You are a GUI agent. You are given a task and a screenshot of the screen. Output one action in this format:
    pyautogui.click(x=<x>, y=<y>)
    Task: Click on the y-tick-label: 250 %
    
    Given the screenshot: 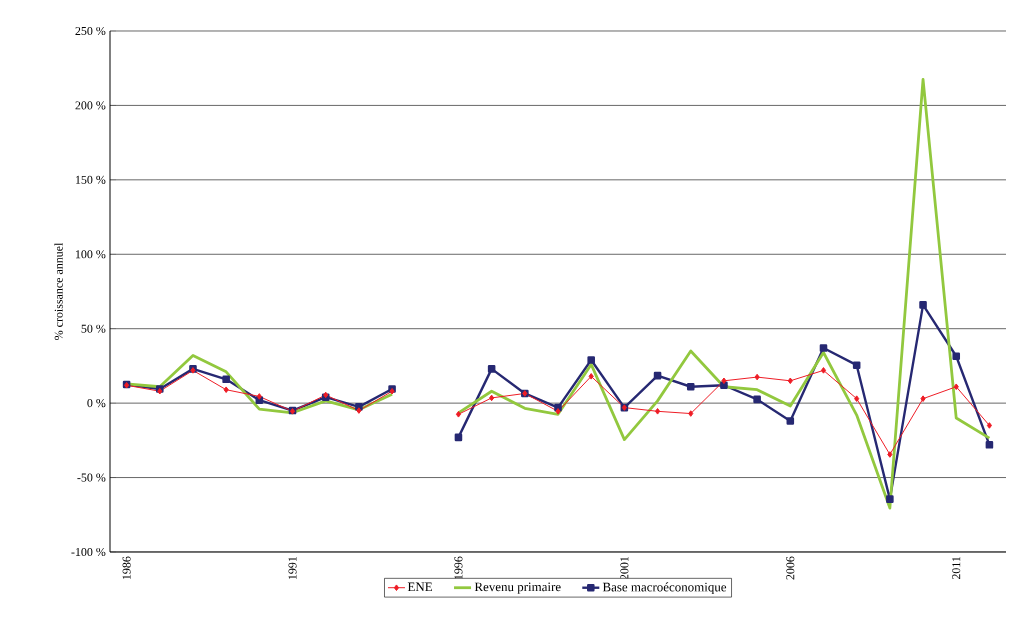 What is the action you would take?
    pyautogui.click(x=90, y=31)
    